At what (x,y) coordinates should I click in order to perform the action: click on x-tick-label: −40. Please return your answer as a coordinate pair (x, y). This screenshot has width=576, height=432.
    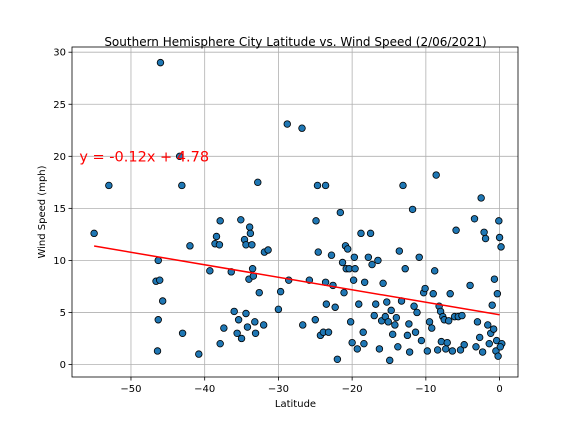
    Looking at the image, I should click on (204, 389).